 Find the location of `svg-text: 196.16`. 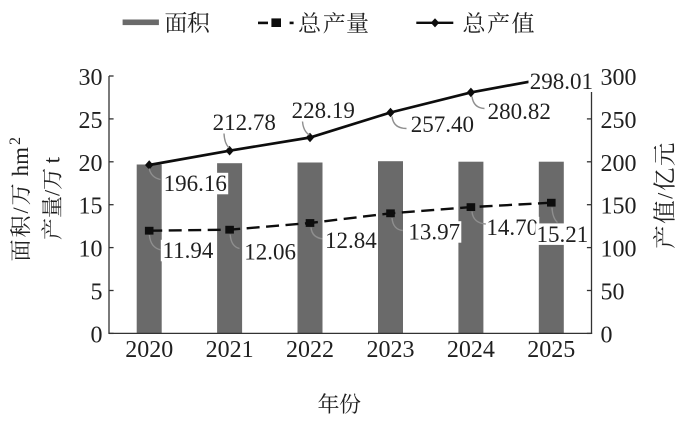

svg-text: 196.16 is located at coordinates (195, 183).